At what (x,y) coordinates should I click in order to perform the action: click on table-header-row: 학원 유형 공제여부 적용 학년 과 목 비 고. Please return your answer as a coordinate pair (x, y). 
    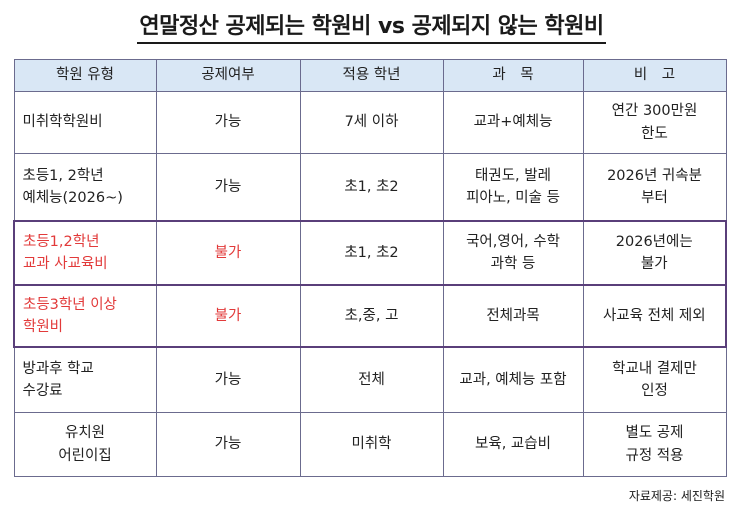
    Looking at the image, I should click on (370, 75).